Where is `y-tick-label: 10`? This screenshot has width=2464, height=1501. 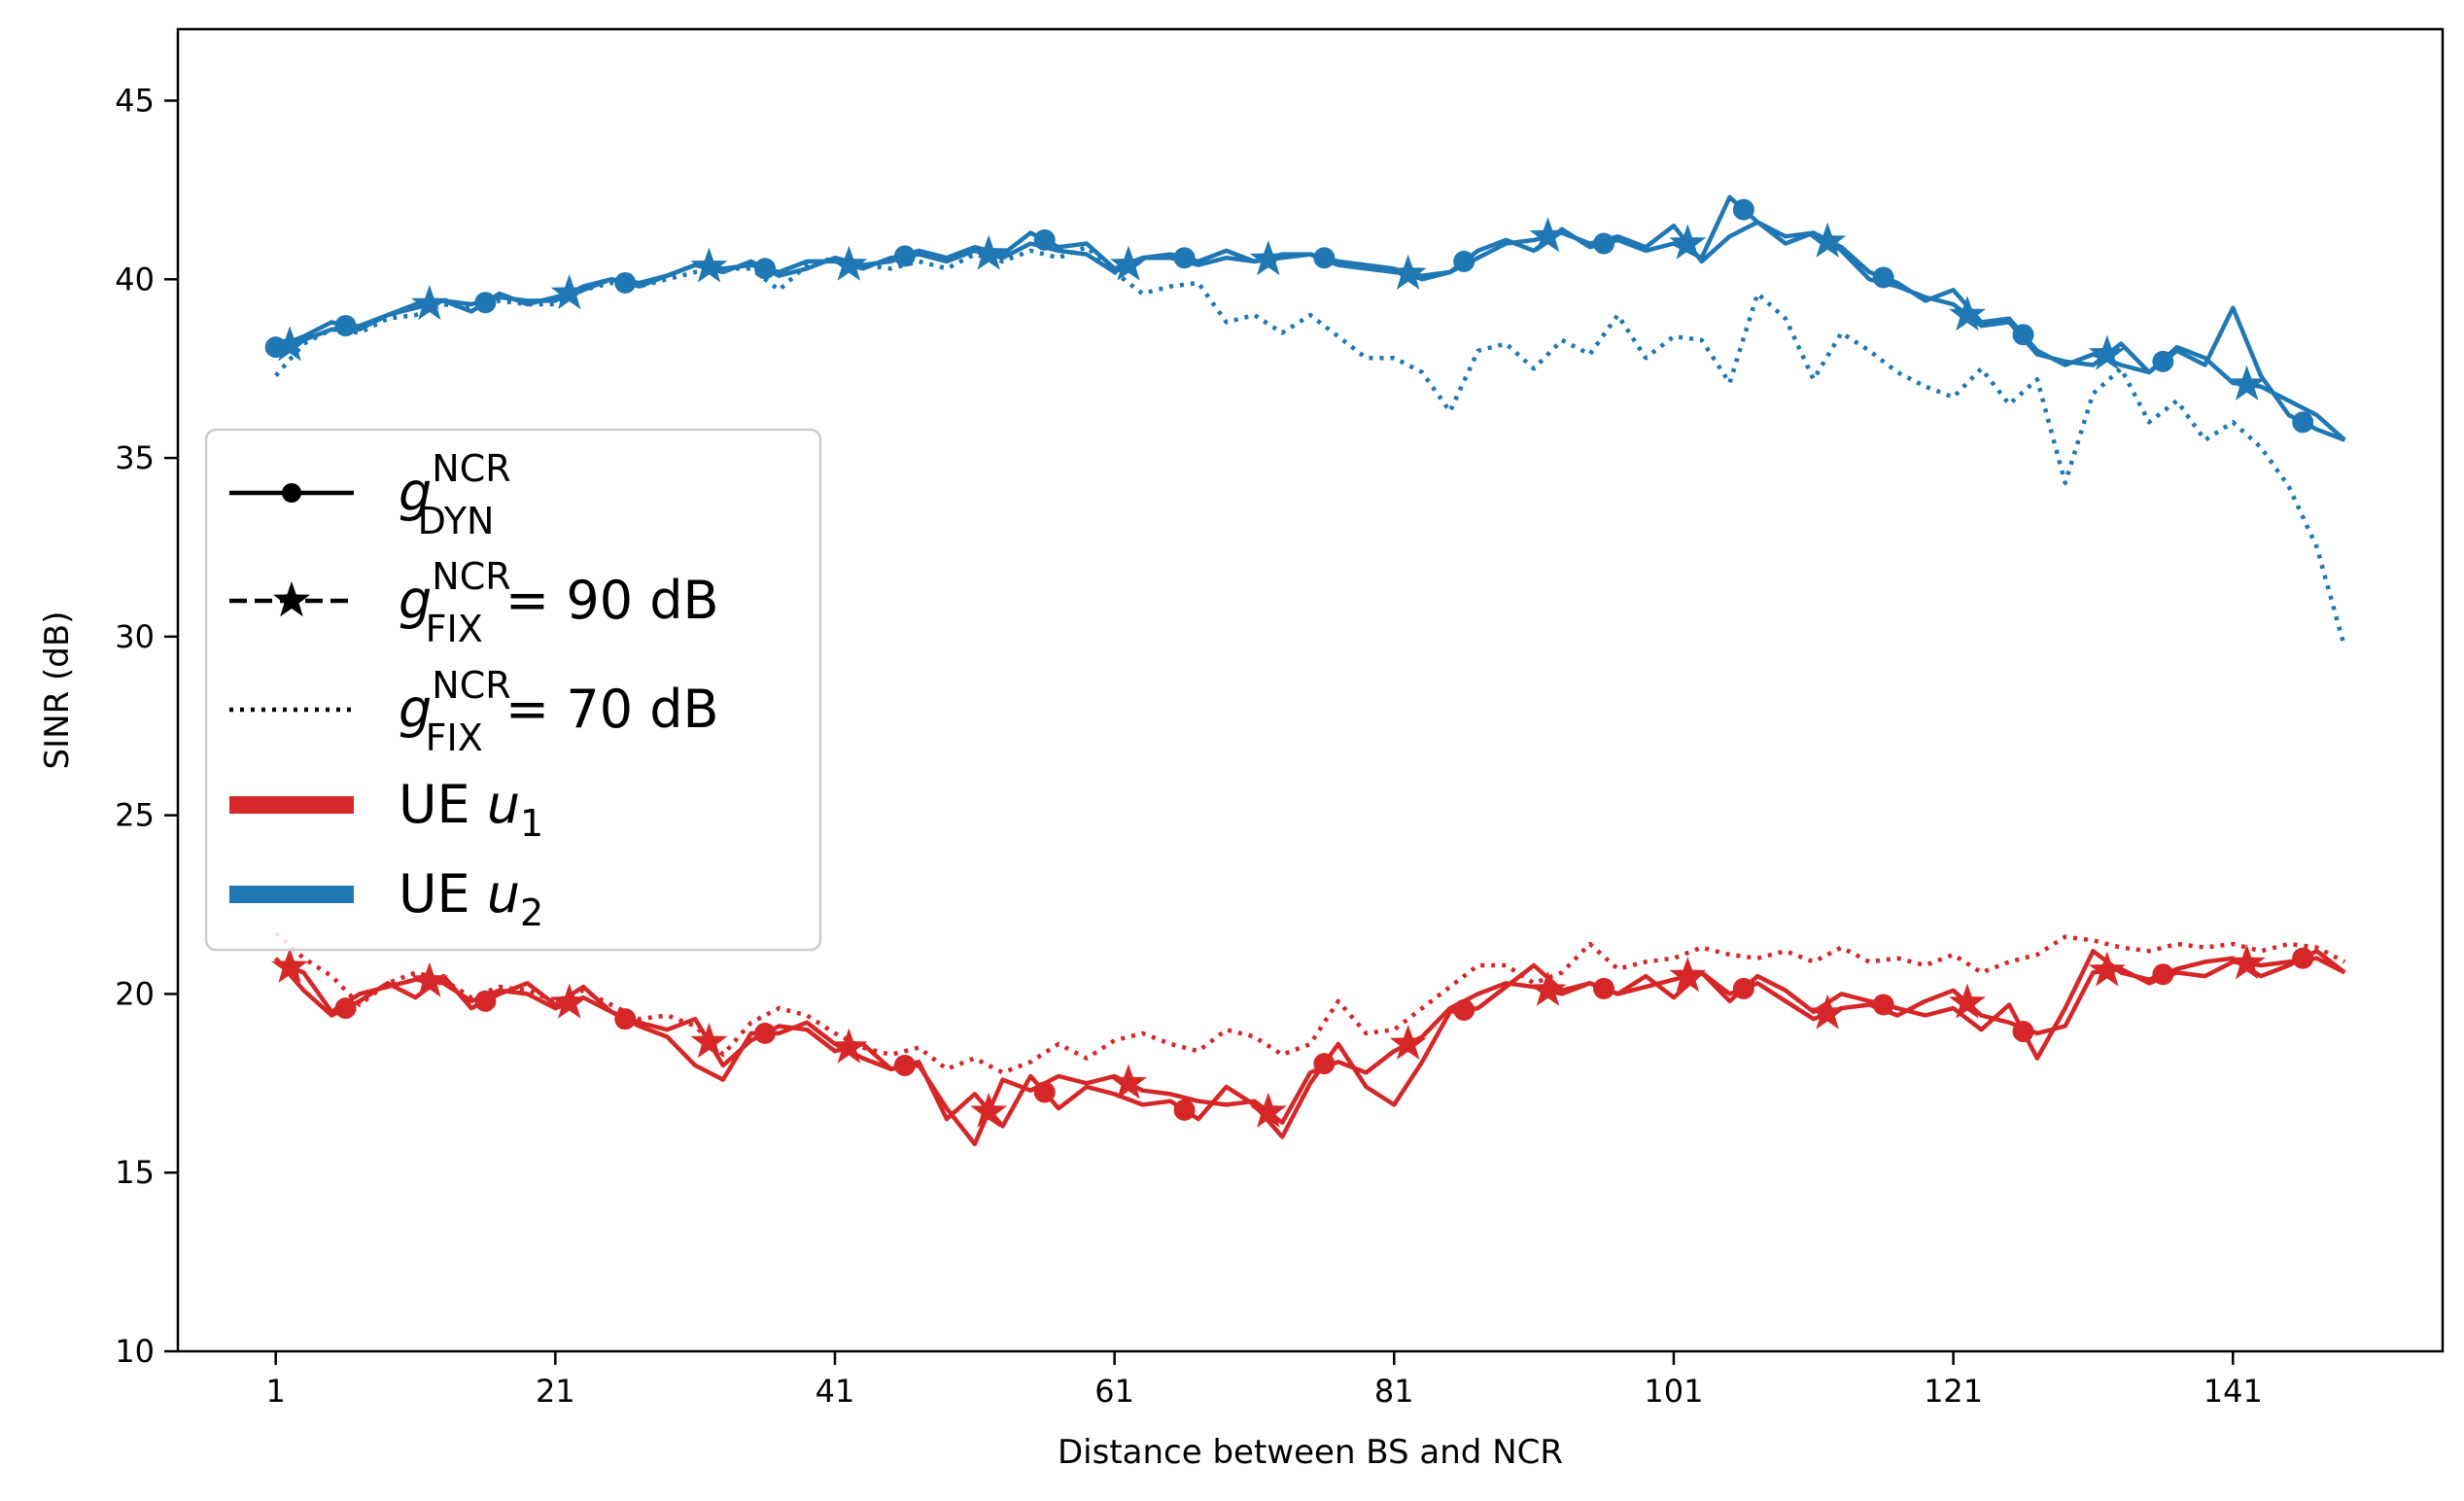 y-tick-label: 10 is located at coordinates (135, 1351).